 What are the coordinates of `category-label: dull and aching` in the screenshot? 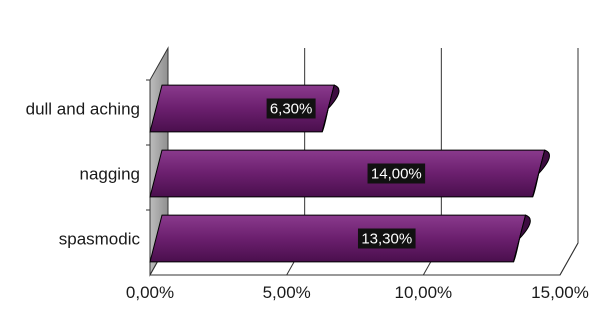 It's located at (83, 109).